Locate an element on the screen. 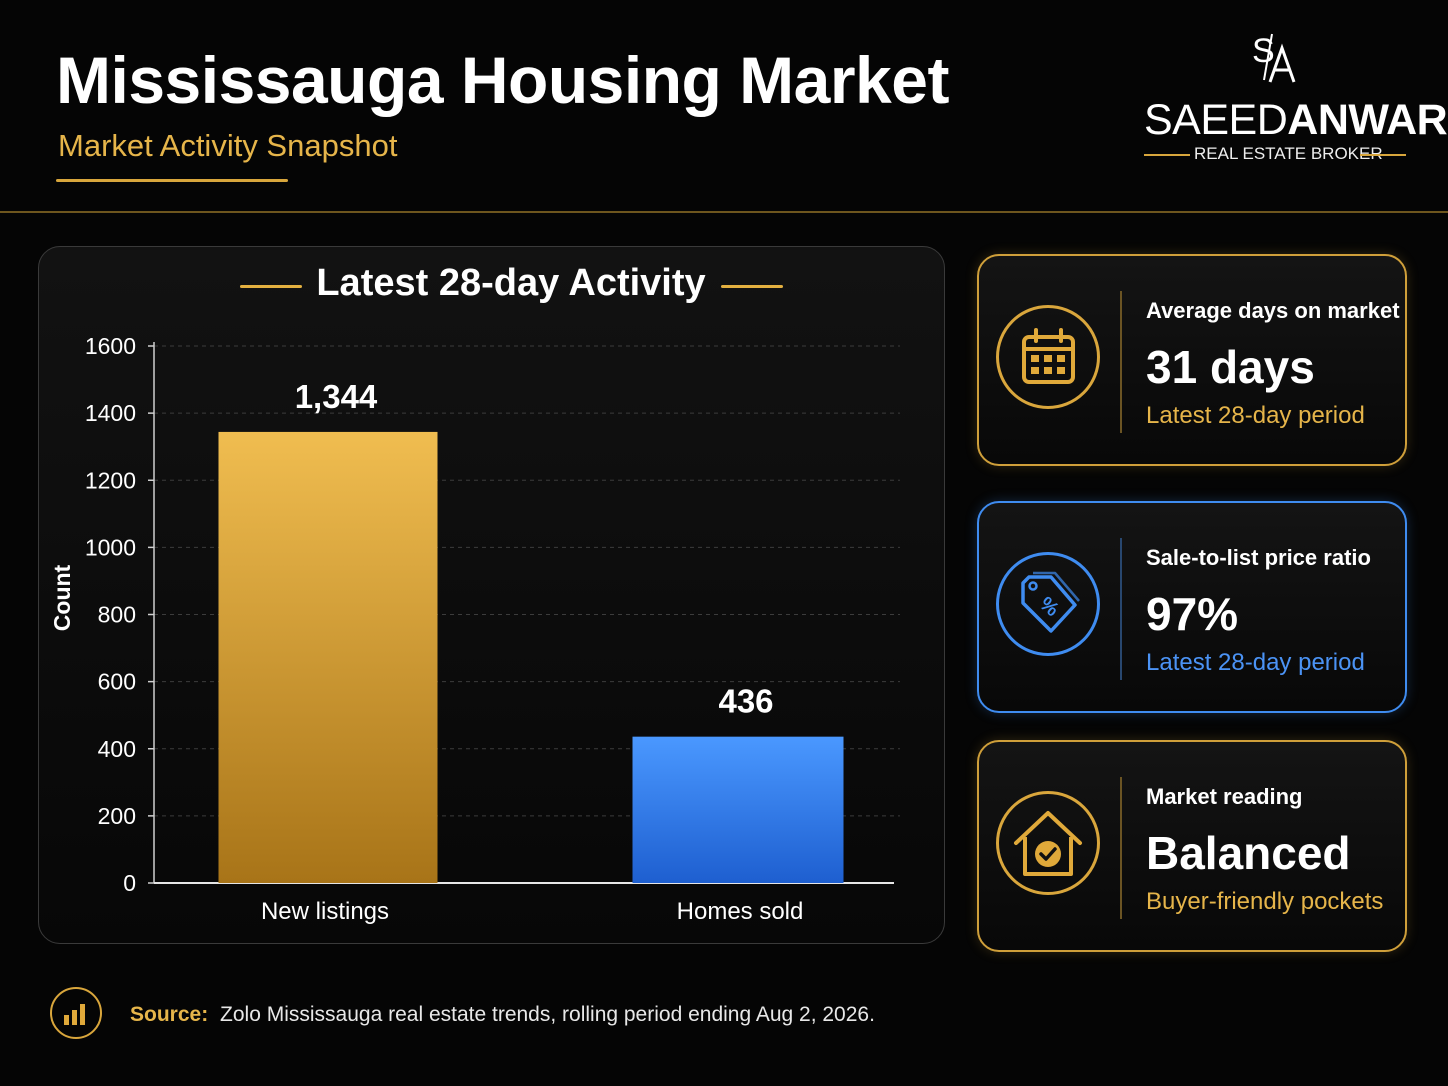 The height and width of the screenshot is (1086, 1448). header-divider is located at coordinates (724, 212).